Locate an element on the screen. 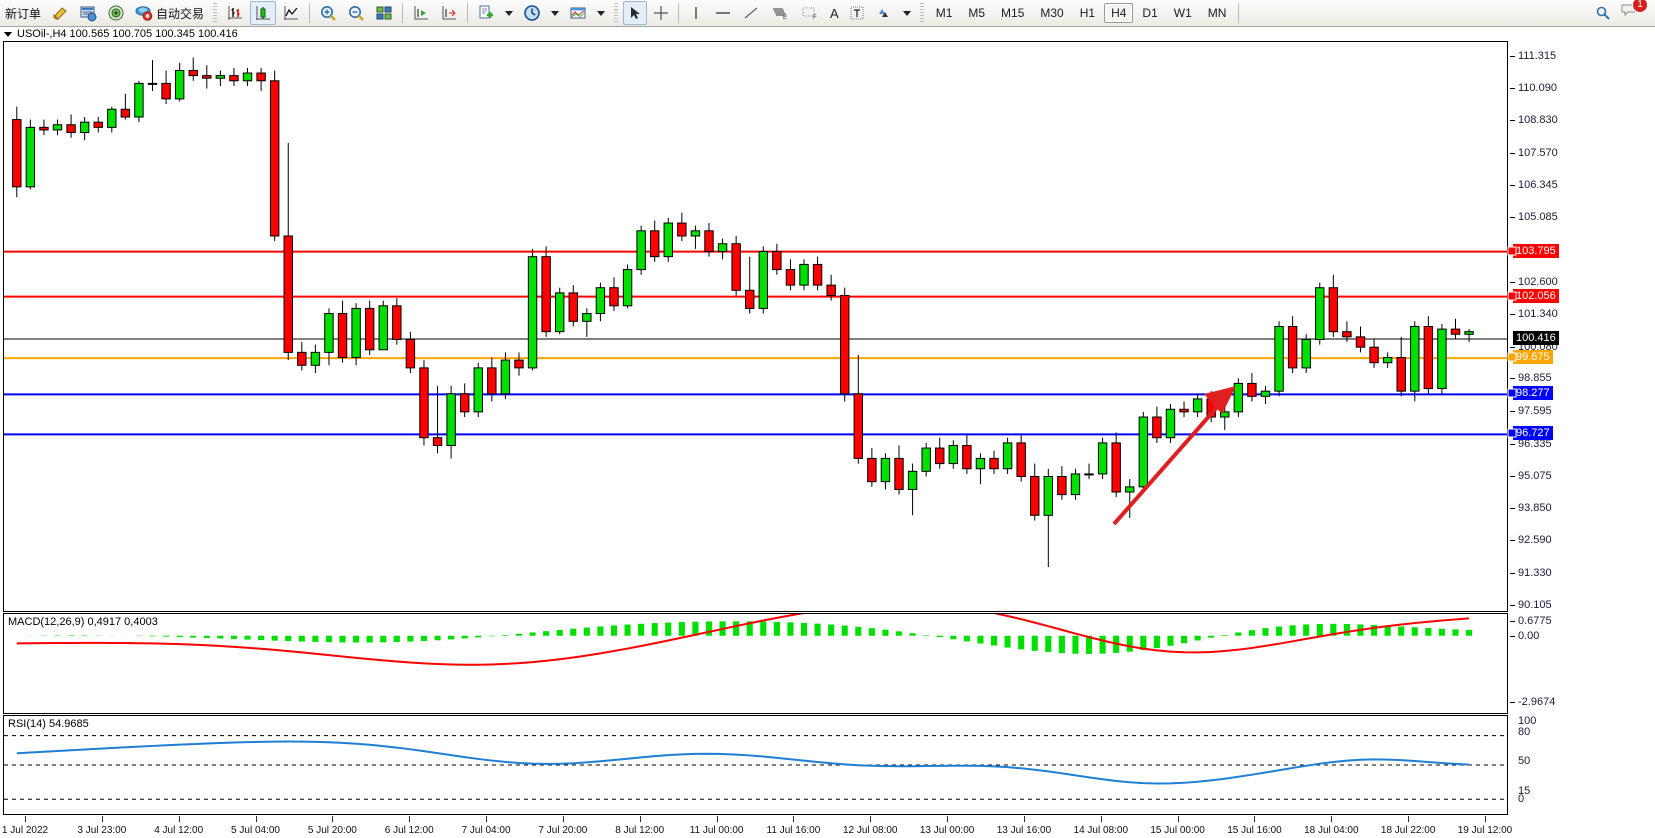 This screenshot has height=838, width=1655. add-indicator-dropdown is located at coordinates (509, 13).